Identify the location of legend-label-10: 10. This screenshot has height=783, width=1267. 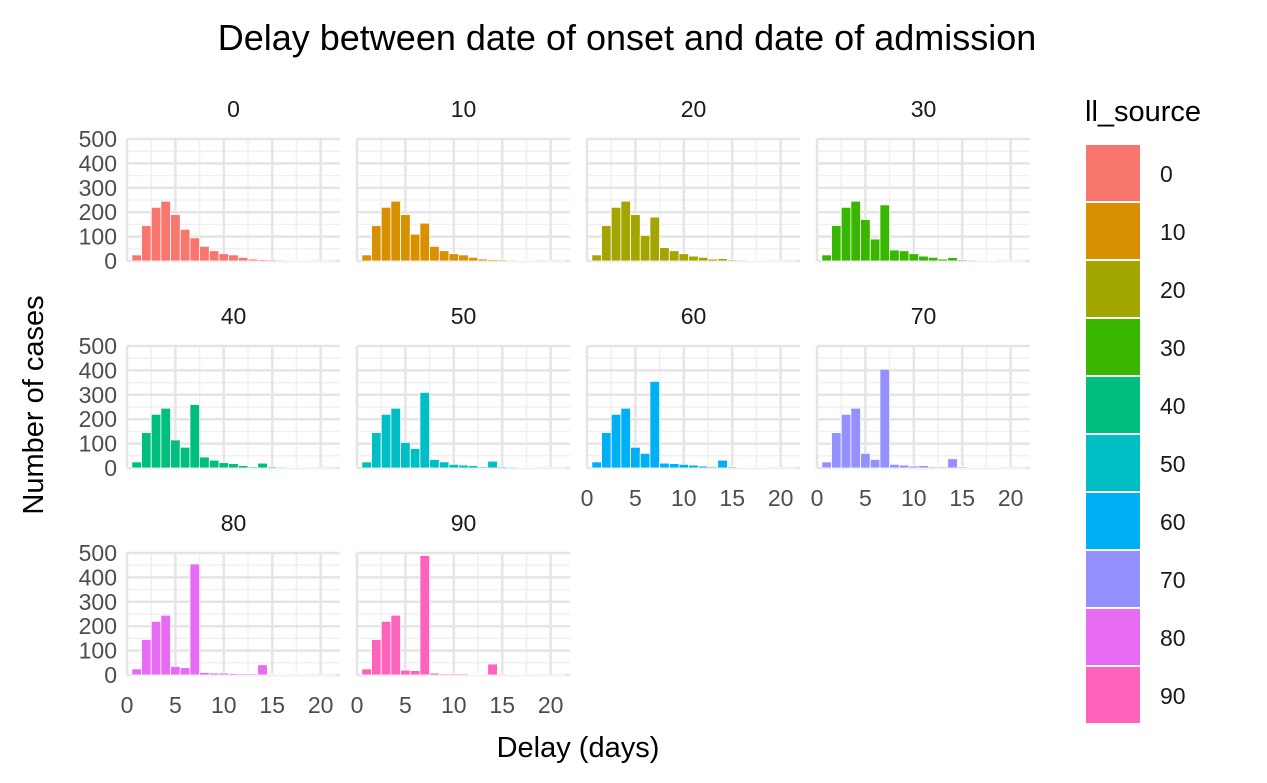
(1173, 232).